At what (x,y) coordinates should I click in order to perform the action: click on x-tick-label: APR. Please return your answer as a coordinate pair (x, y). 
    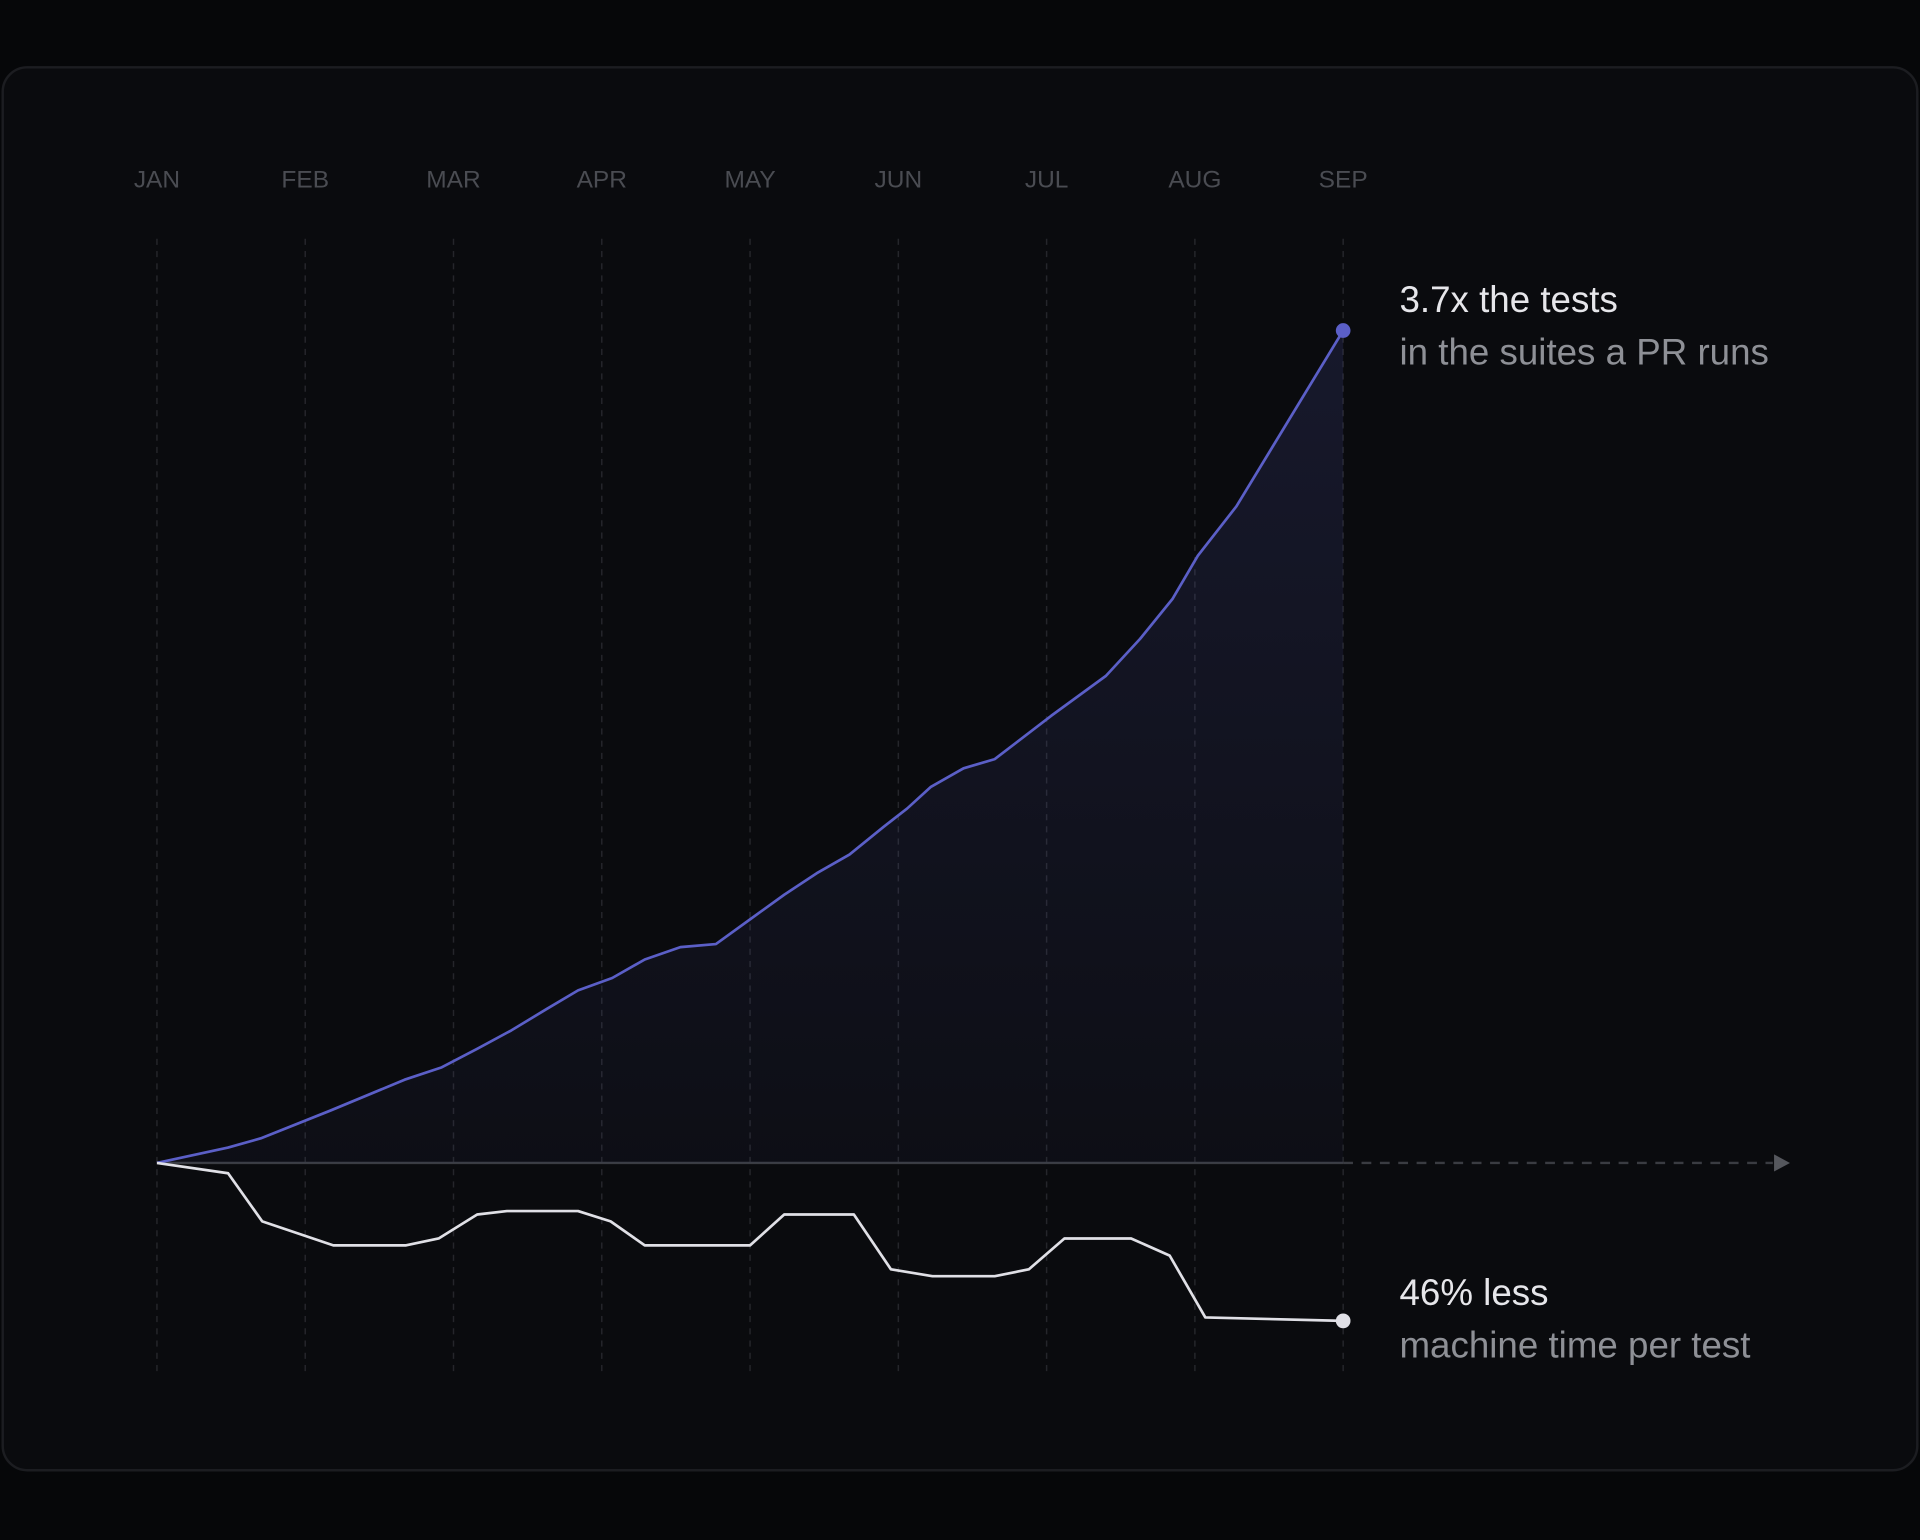
    Looking at the image, I should click on (602, 180).